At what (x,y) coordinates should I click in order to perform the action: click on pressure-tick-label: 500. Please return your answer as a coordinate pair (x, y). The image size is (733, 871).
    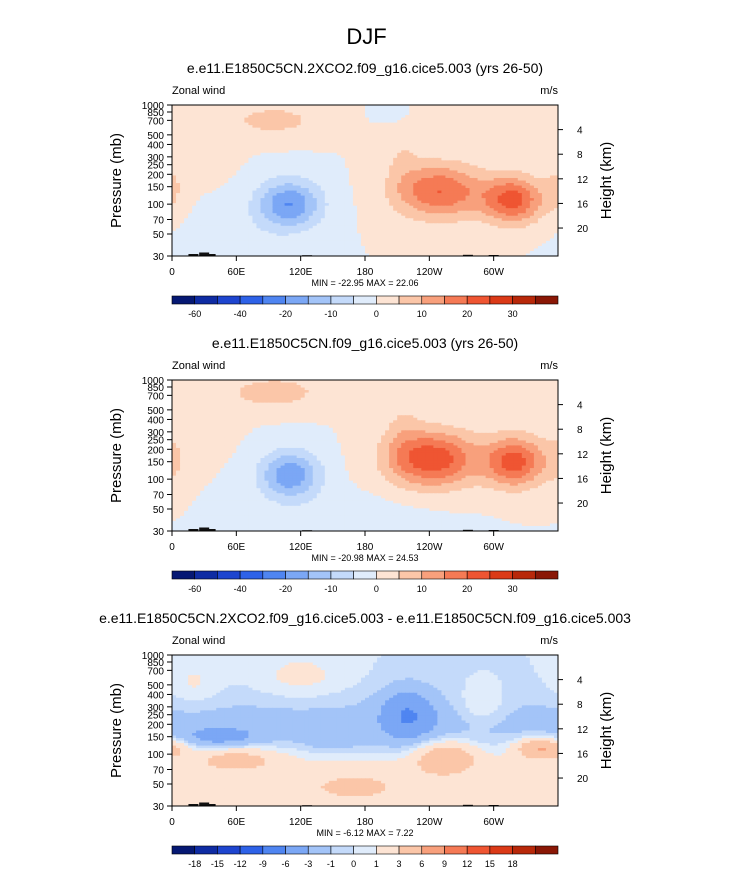
    Looking at the image, I should click on (155, 686).